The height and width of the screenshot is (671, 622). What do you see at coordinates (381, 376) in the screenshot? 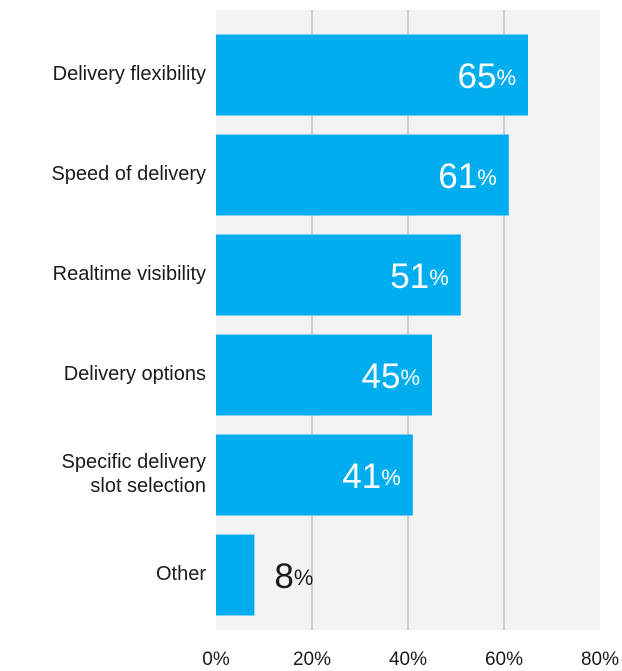
I see `value-label-number: 45` at bounding box center [381, 376].